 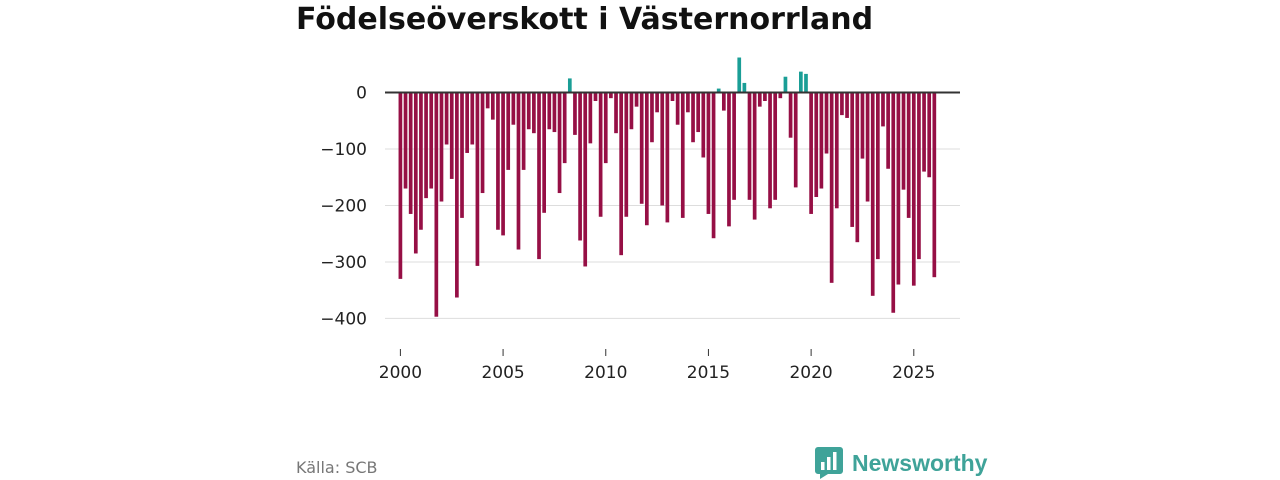 What do you see at coordinates (708, 373) in the screenshot?
I see `x-tick-label: 2015` at bounding box center [708, 373].